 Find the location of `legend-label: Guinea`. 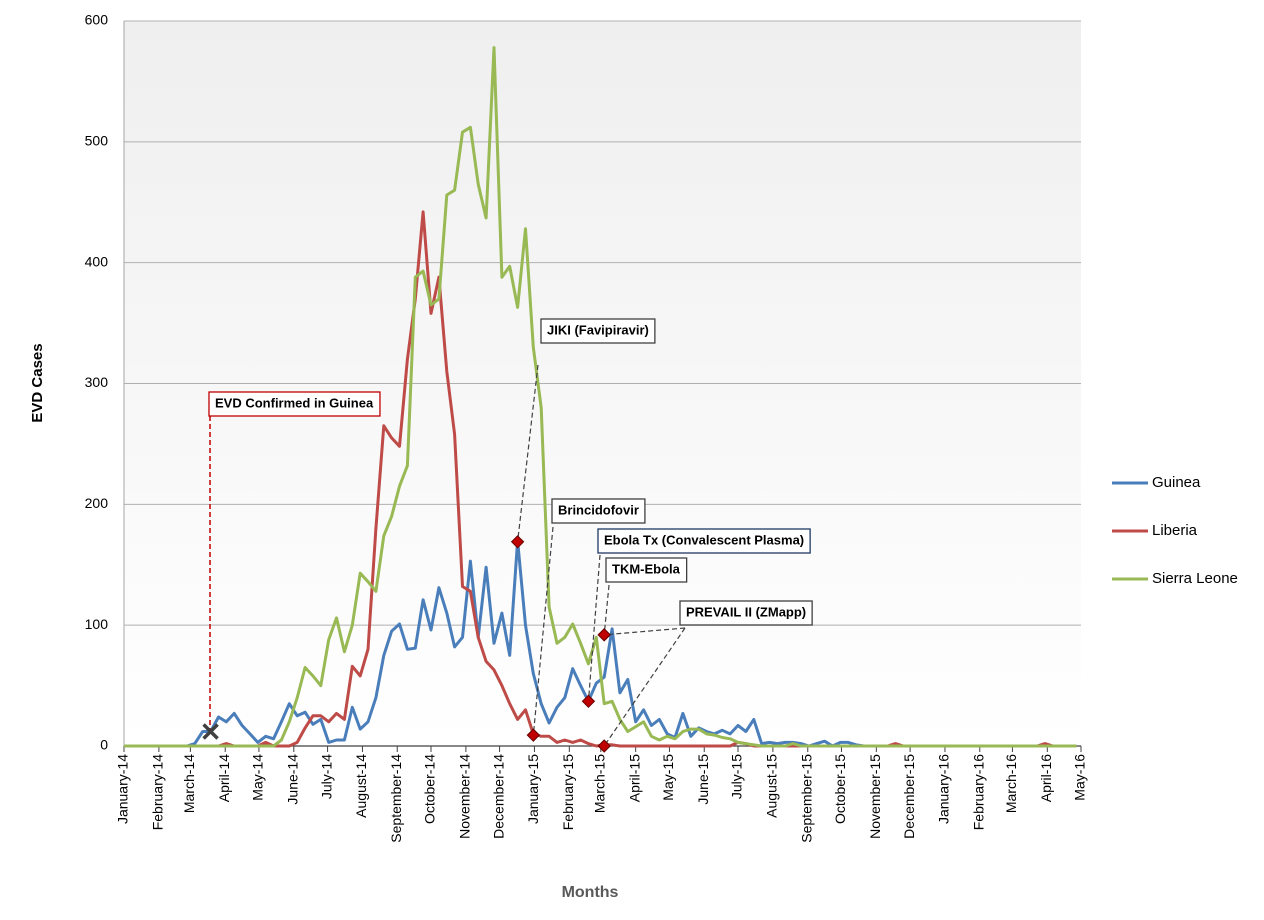

legend-label: Guinea is located at coordinates (1176, 482).